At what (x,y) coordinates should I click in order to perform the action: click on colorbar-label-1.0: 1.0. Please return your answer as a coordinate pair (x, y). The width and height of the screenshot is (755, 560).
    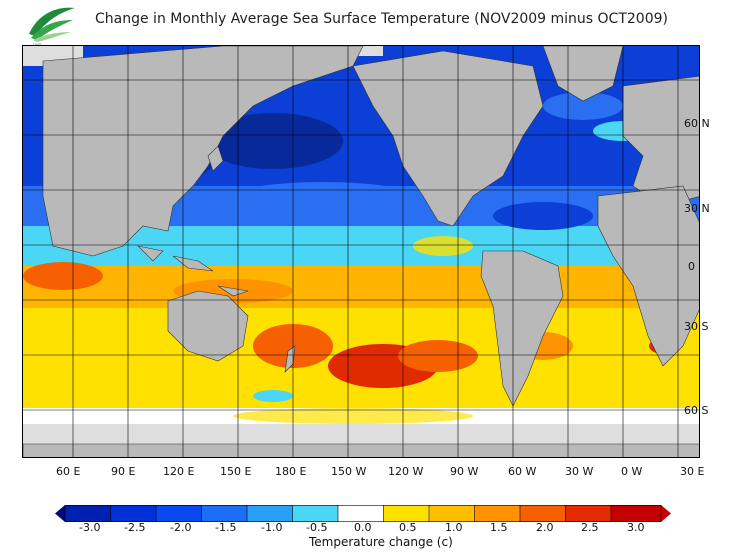
    Looking at the image, I should click on (454, 527).